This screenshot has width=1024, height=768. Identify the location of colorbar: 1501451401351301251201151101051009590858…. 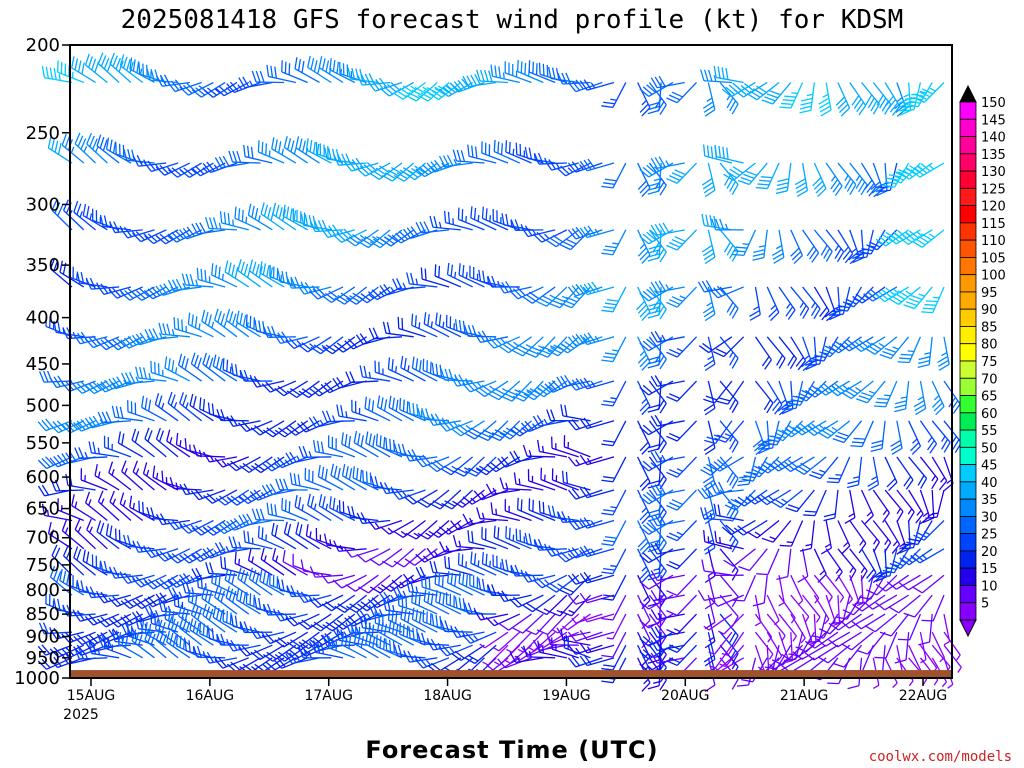
(982, 361).